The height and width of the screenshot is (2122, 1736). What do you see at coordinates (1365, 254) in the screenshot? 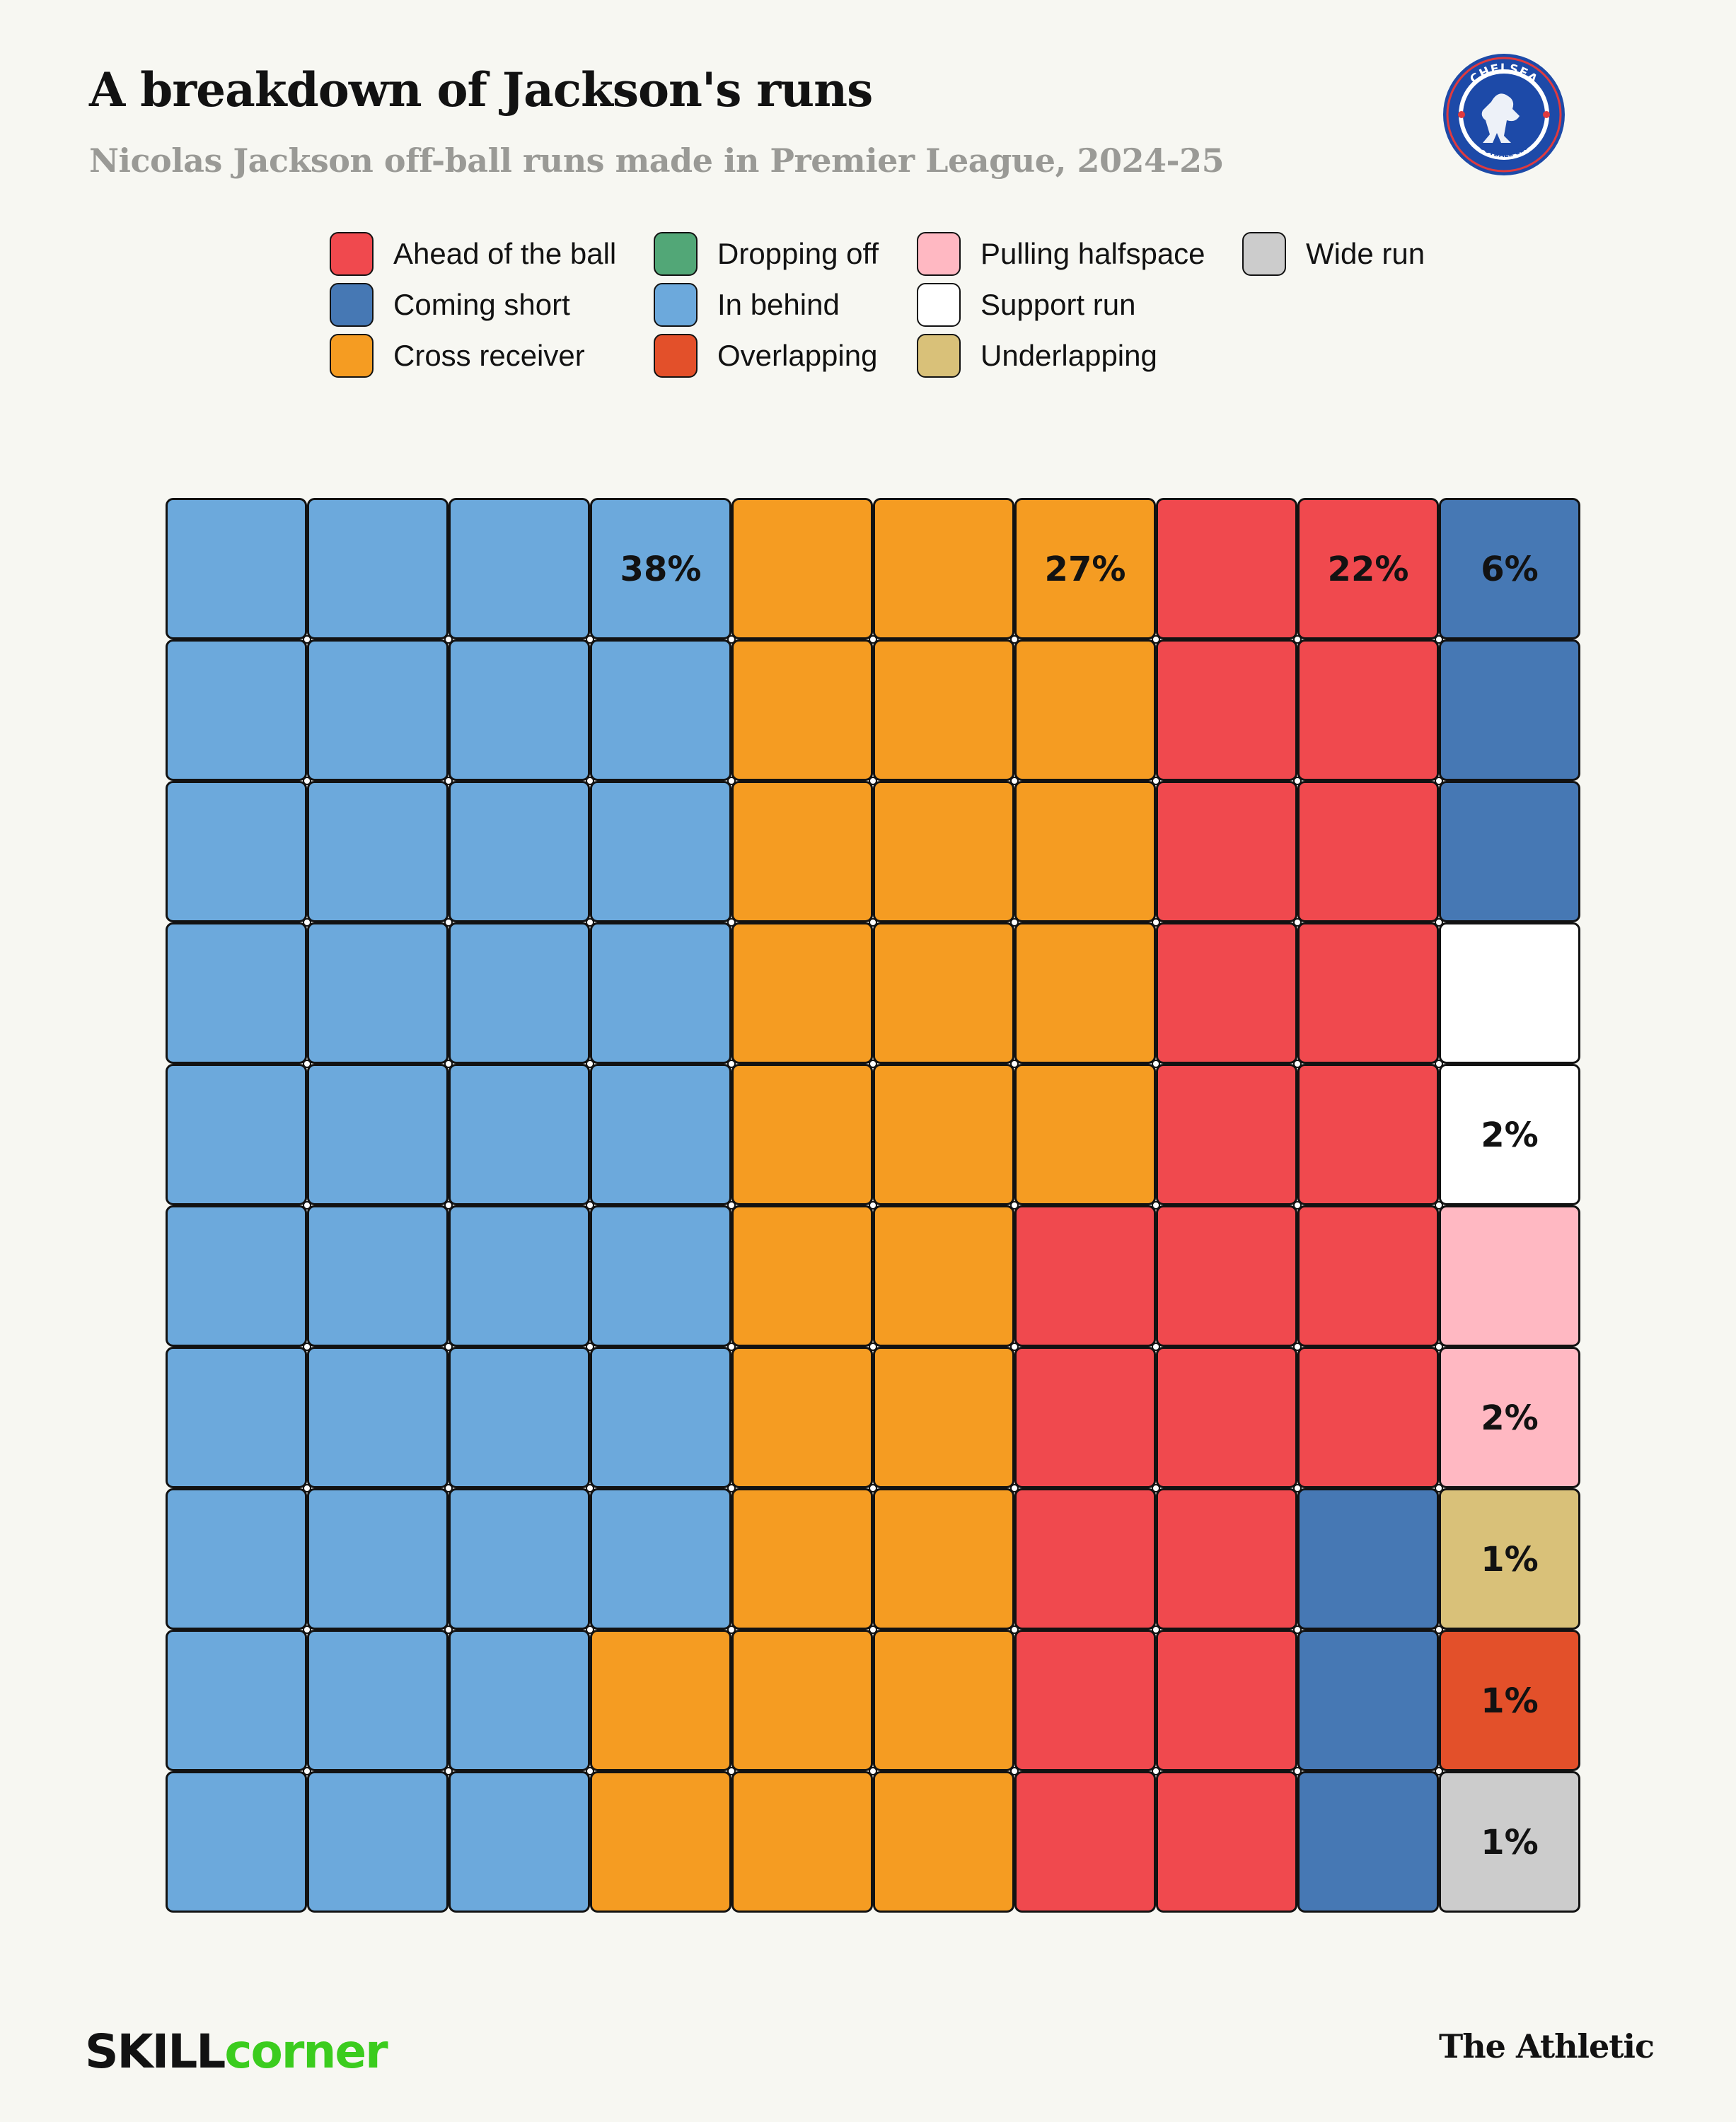
I see `legend-label: Wide run` at bounding box center [1365, 254].